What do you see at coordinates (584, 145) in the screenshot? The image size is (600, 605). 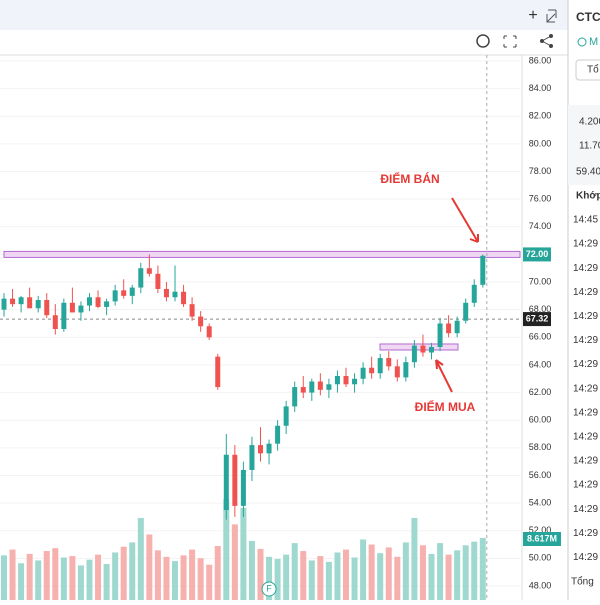 I see `stats-box` at bounding box center [584, 145].